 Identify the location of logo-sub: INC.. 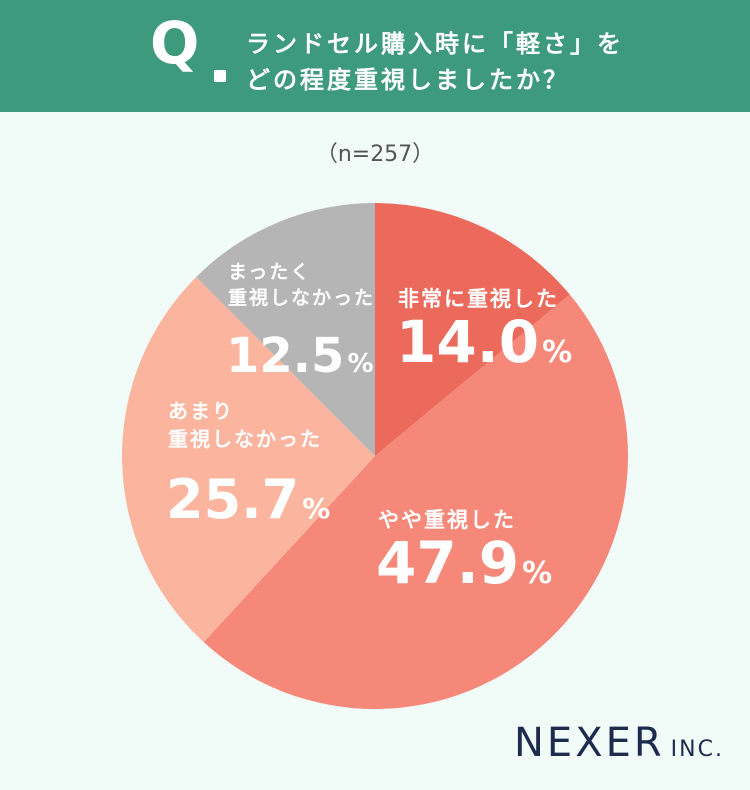
(697, 749).